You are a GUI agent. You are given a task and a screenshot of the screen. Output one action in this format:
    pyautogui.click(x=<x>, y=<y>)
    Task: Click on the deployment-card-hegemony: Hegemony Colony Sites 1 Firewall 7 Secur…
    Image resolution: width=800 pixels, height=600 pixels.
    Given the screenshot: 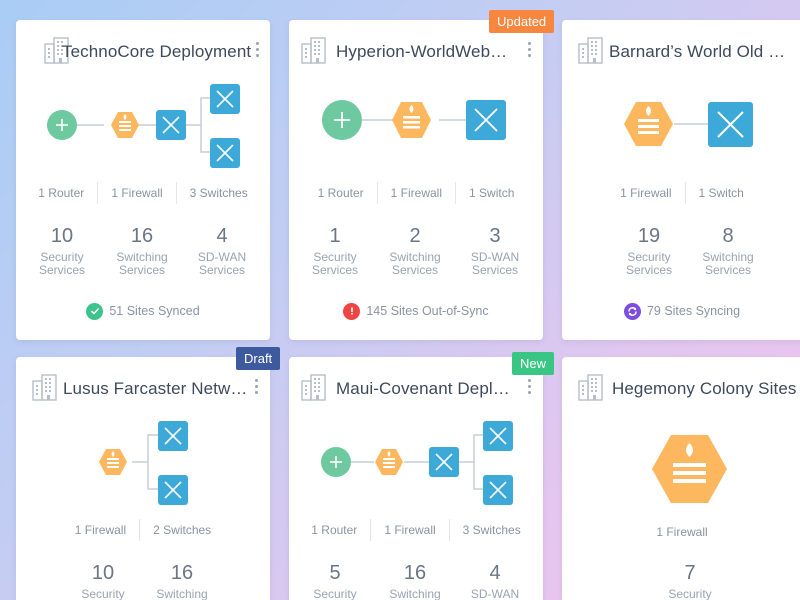 What is the action you would take?
    pyautogui.click(x=681, y=478)
    